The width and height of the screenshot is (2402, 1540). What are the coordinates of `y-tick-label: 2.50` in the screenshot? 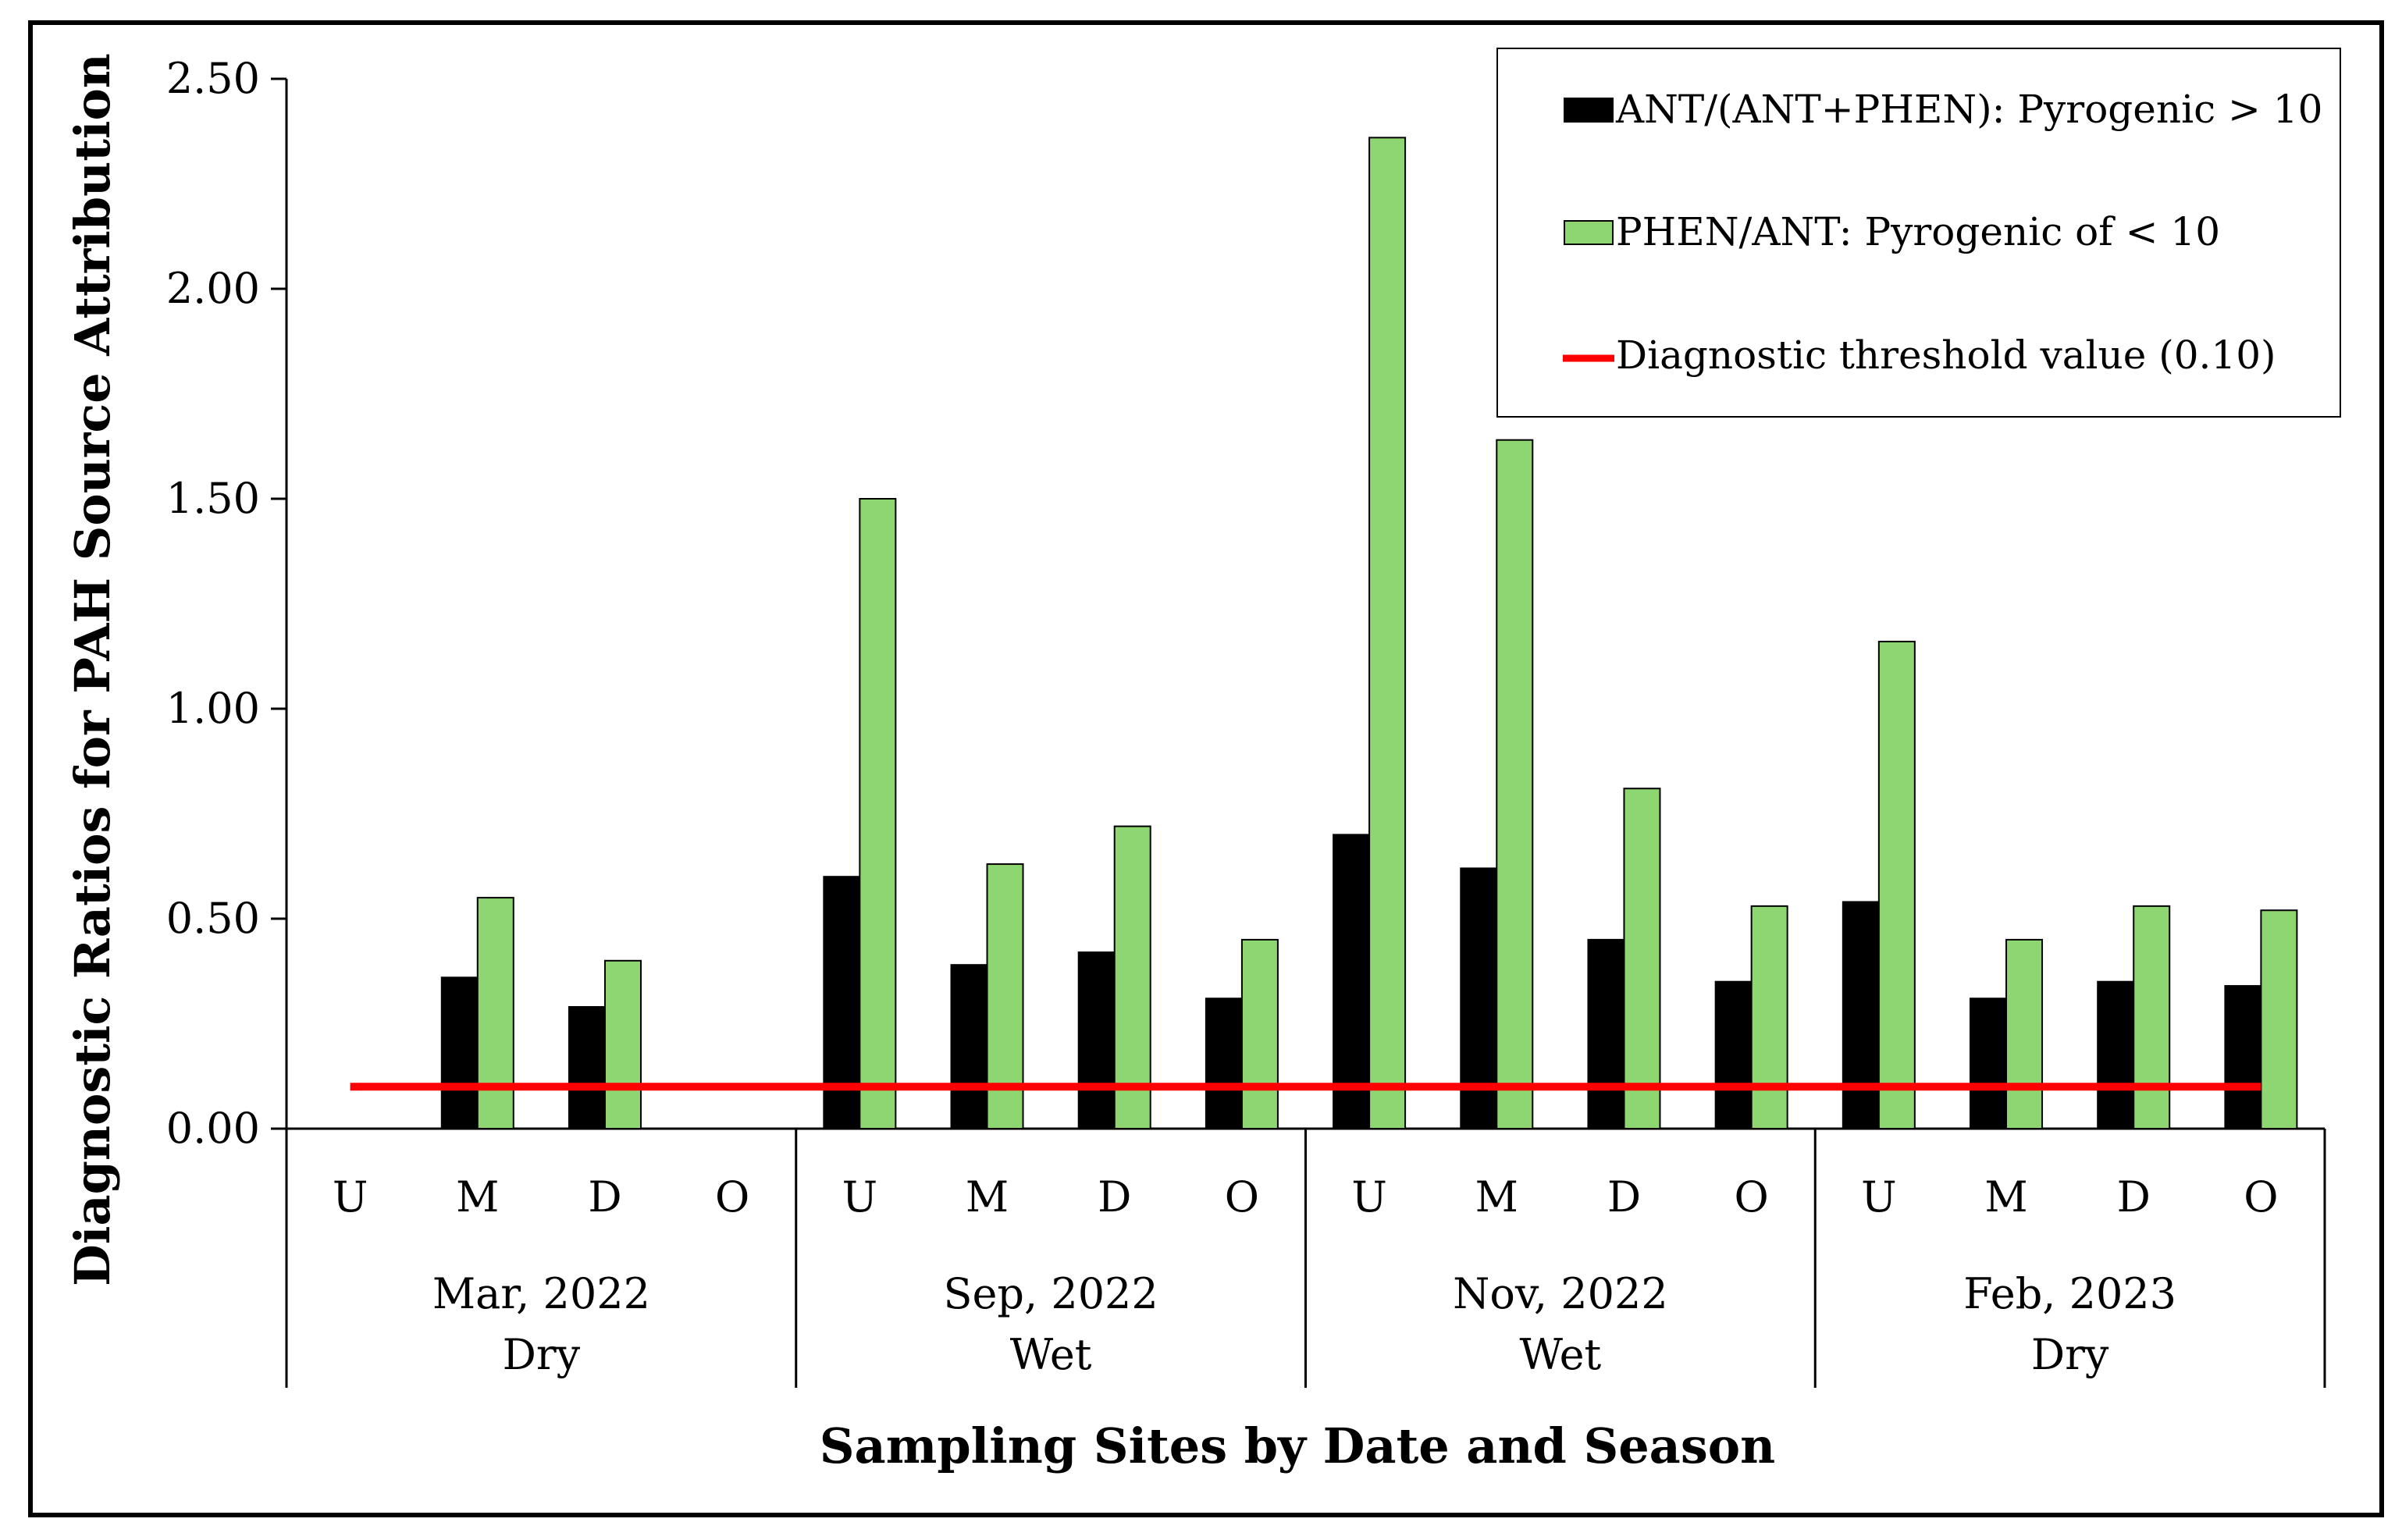 It's located at (213, 78).